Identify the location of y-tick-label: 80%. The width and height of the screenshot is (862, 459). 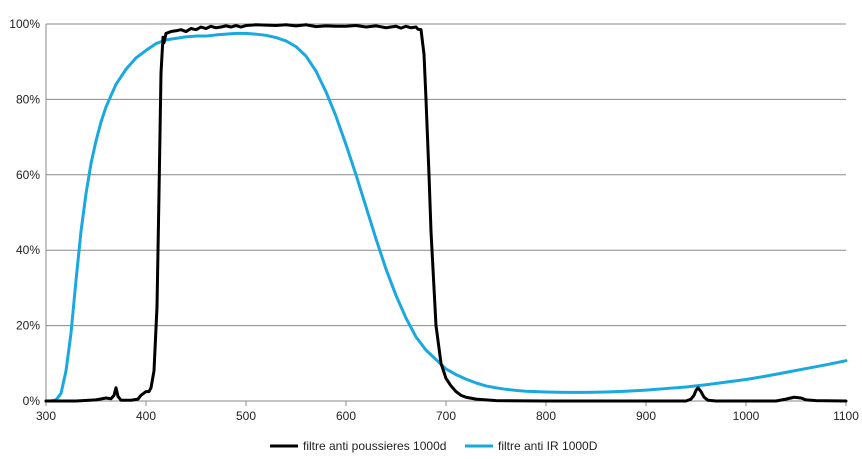
(28, 99).